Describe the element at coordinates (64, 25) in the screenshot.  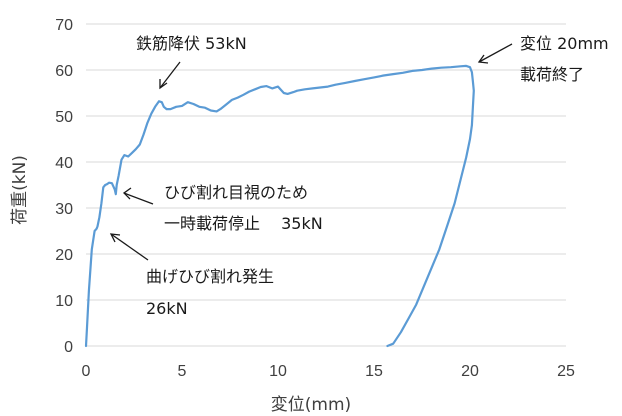
I see `y-tick-label: 70` at that location.